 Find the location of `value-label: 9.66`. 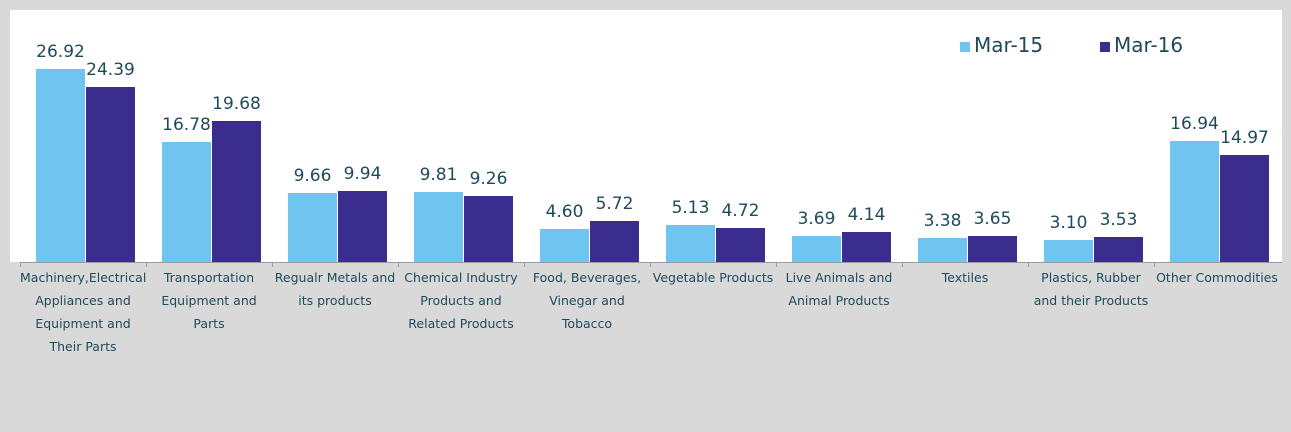

value-label: 9.66 is located at coordinates (312, 175).